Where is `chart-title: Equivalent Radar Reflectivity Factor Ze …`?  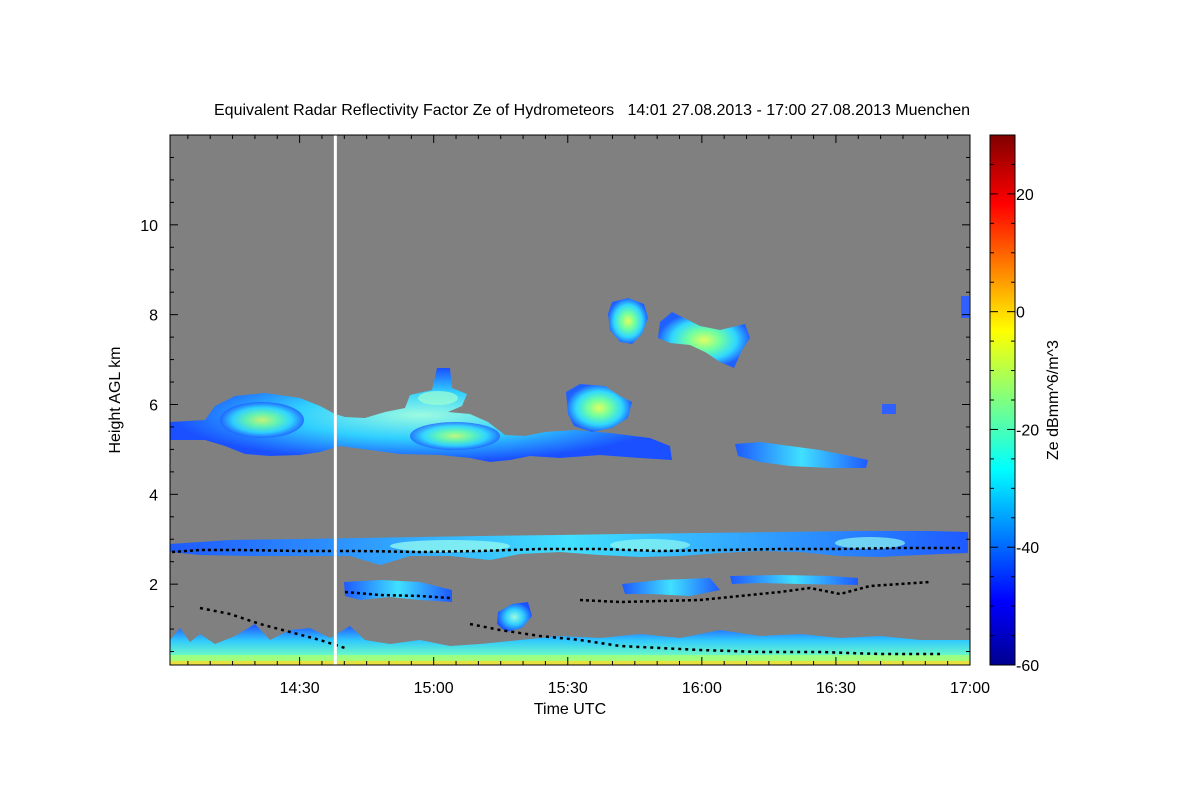
chart-title: Equivalent Radar Reflectivity Factor Ze … is located at coordinates (592, 110).